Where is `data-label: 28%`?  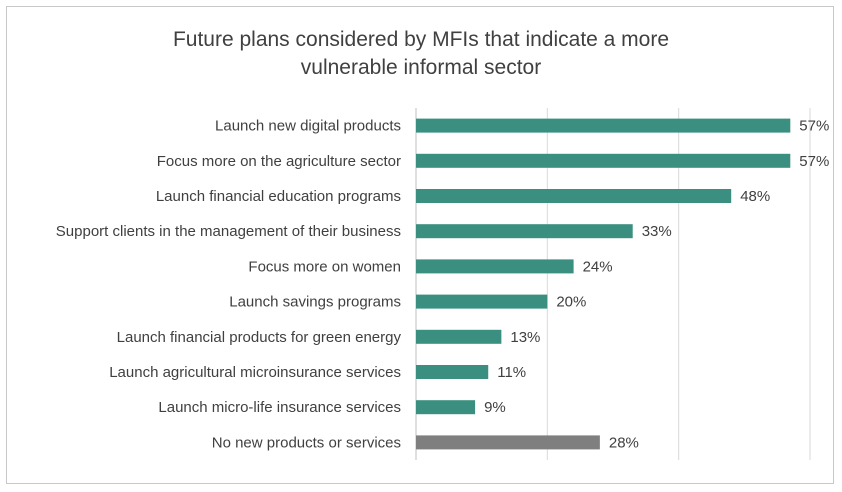 data-label: 28% is located at coordinates (624, 442).